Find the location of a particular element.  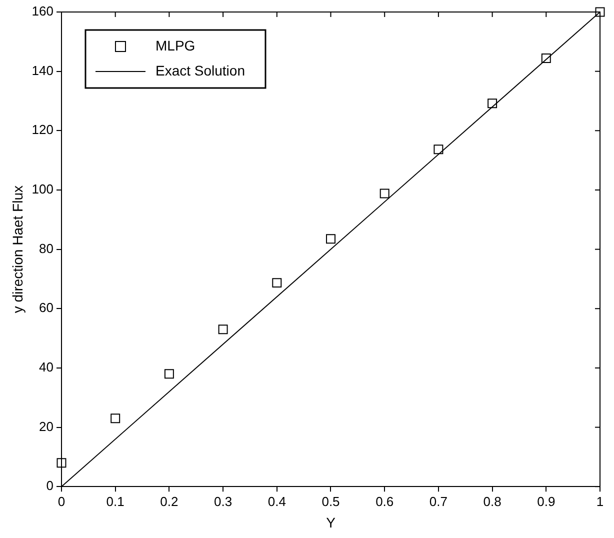

x-tick-label: 0.4 is located at coordinates (277, 501).